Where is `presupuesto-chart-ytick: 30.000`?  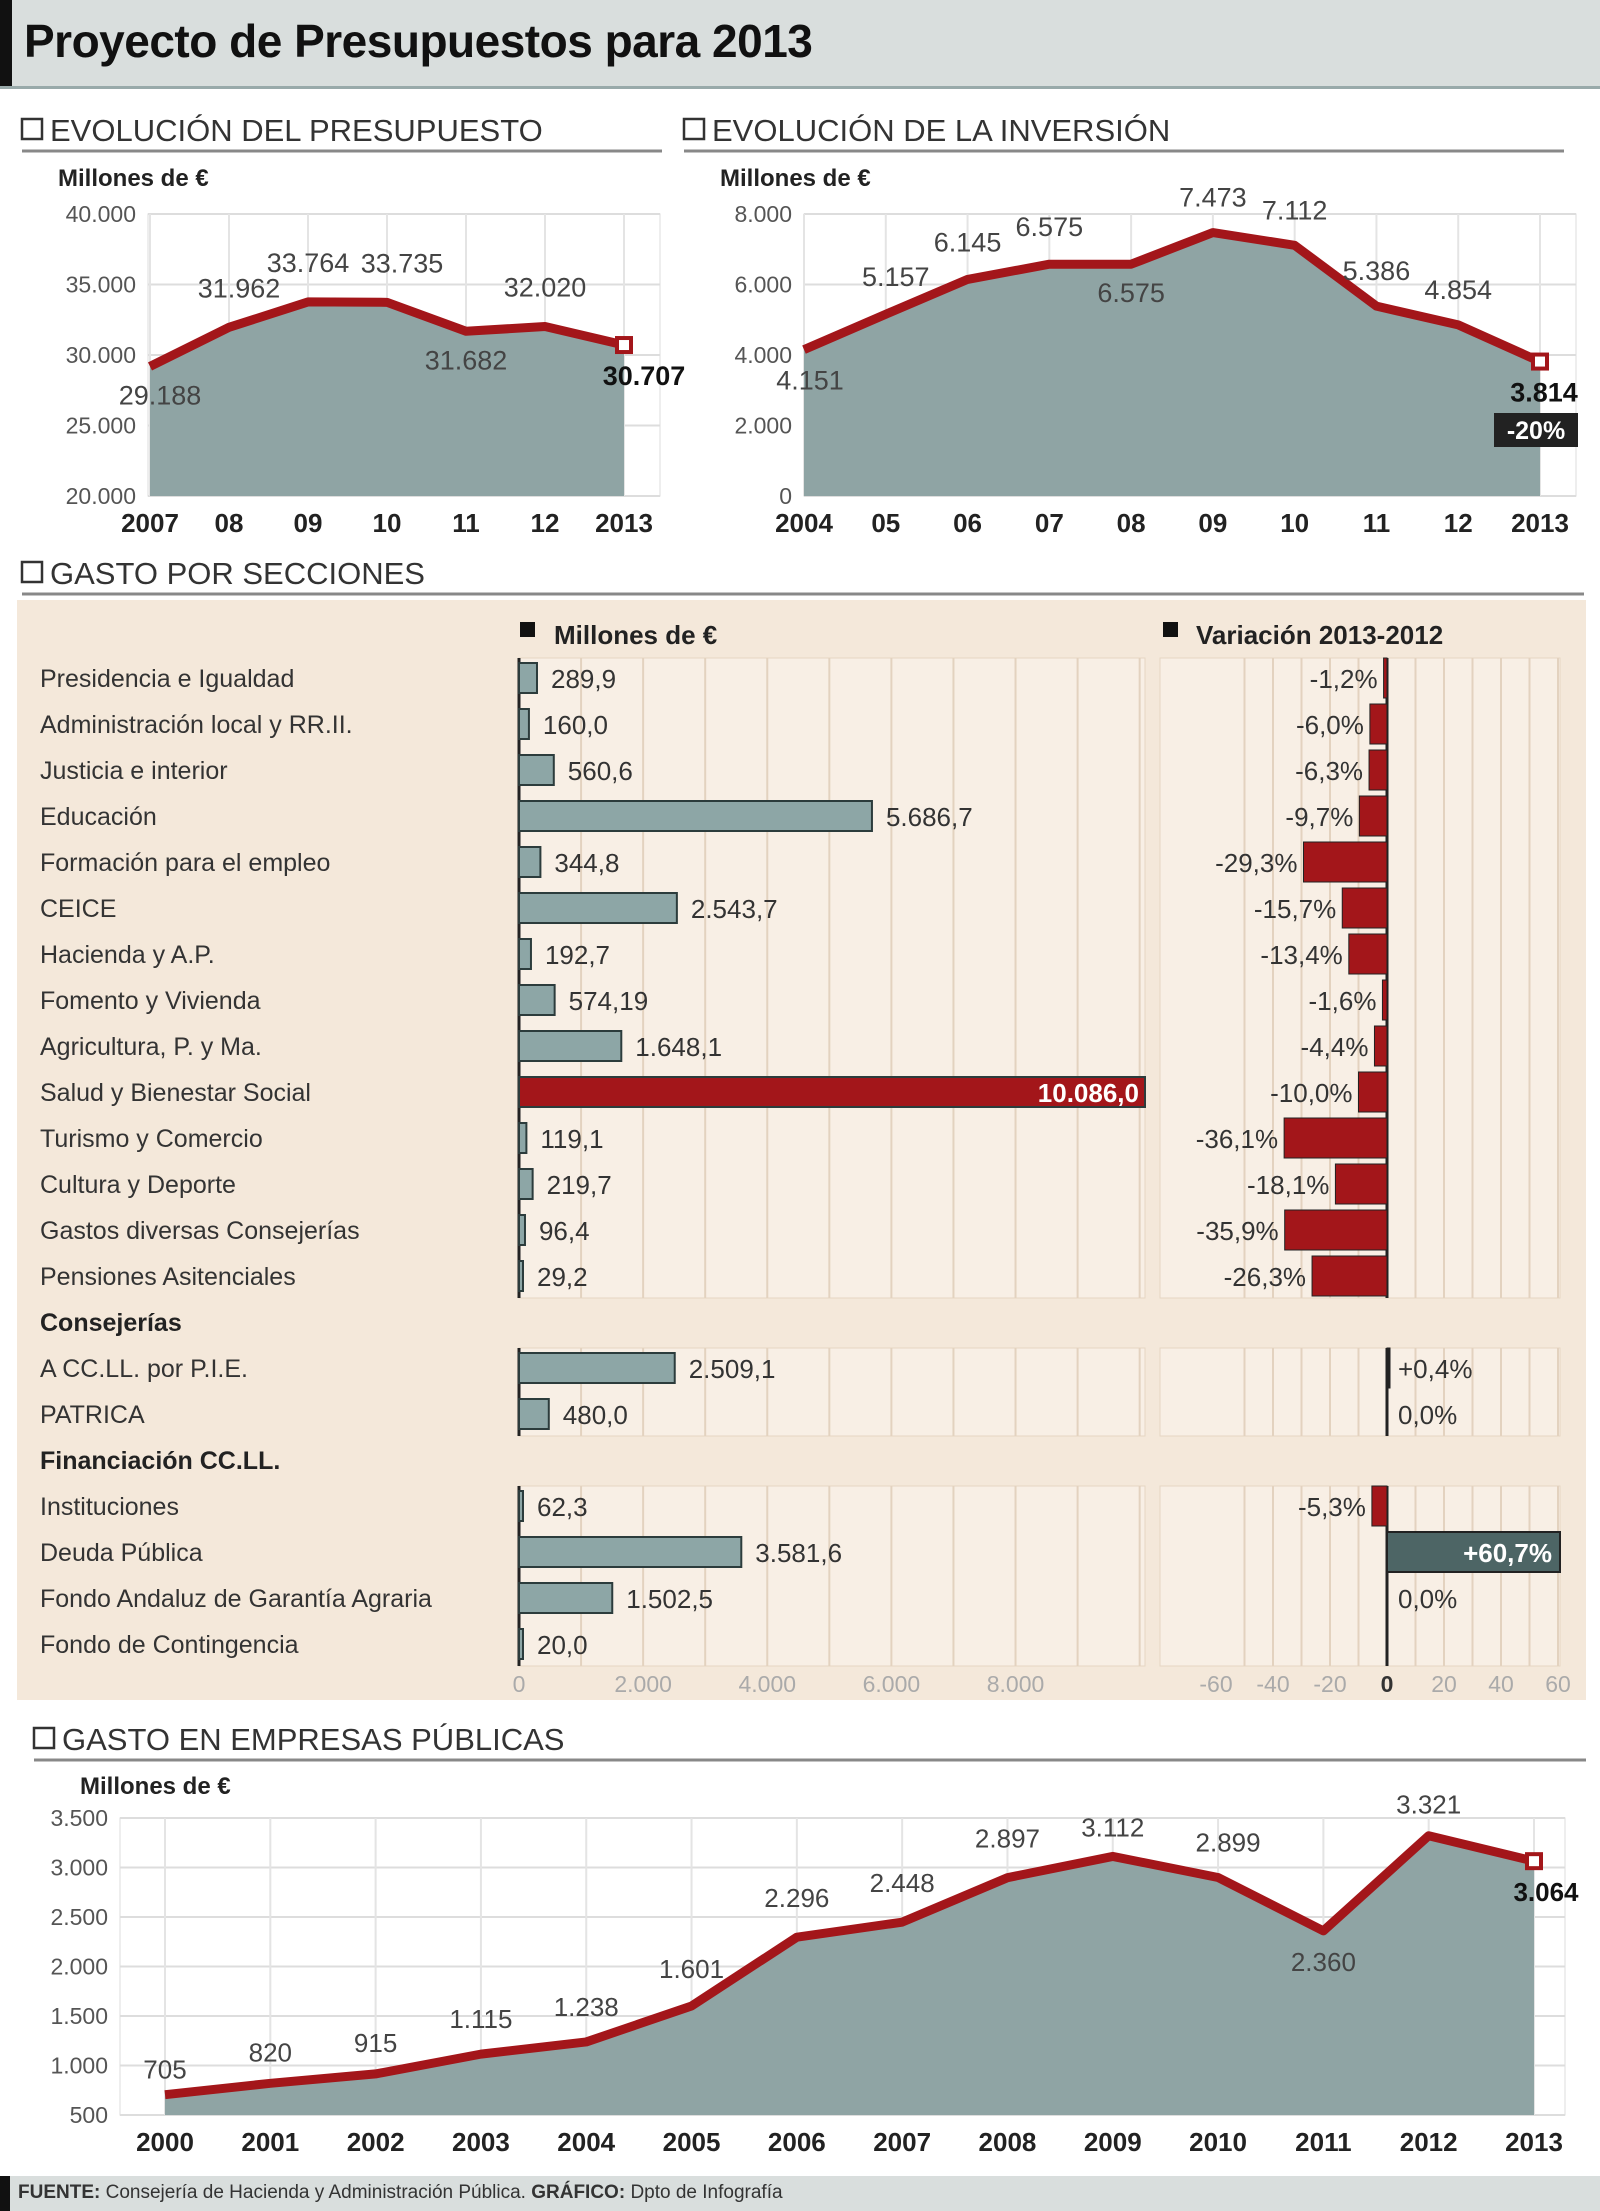
presupuesto-chart-ytick: 30.000 is located at coordinates (101, 355).